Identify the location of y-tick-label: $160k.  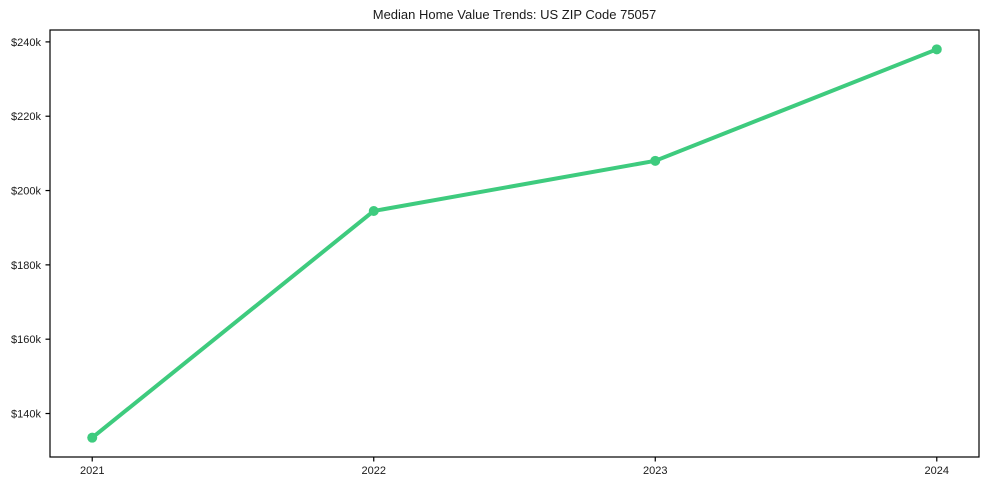
(26, 340).